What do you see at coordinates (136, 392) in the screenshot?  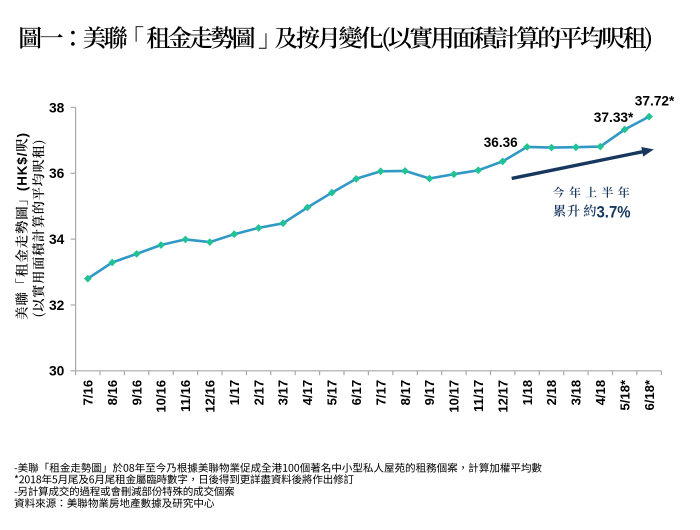 I see `svg-text: 9/16` at bounding box center [136, 392].